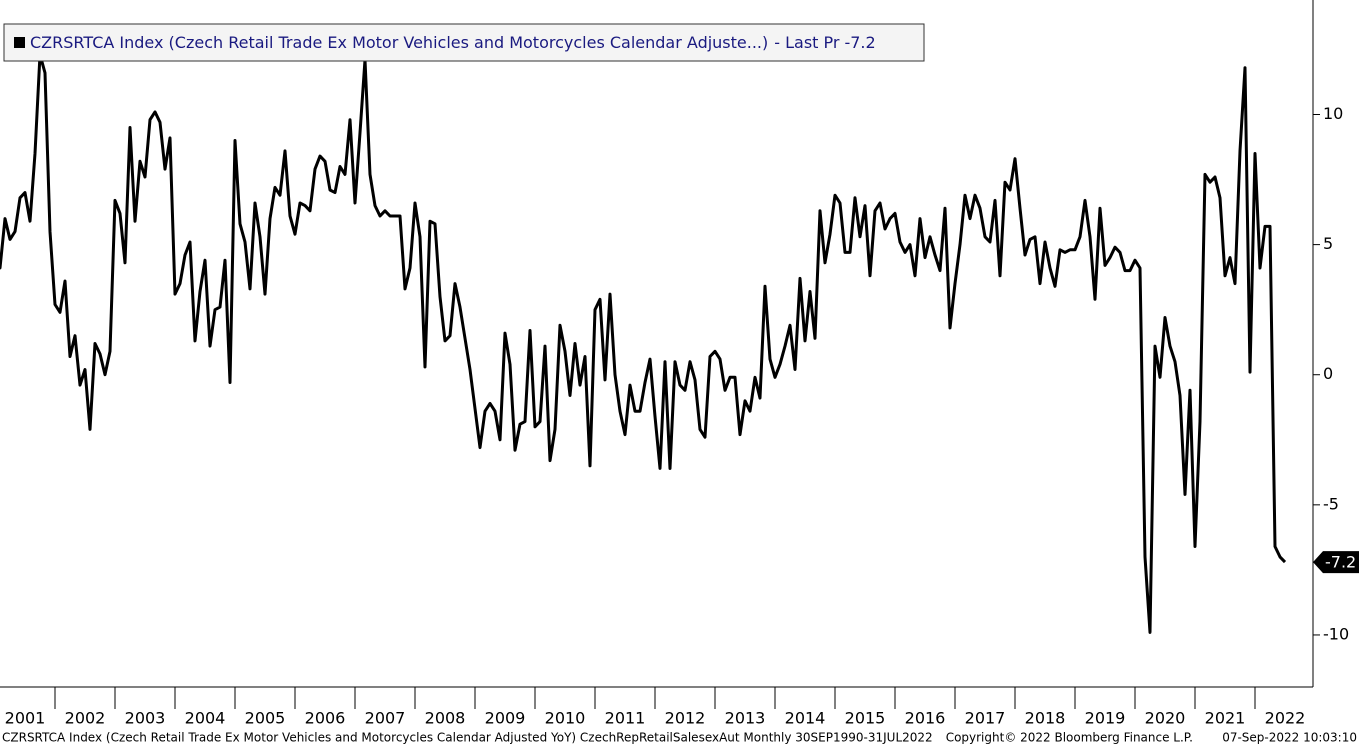 The height and width of the screenshot is (747, 1359). I want to click on x-tick-label: 2022, so click(1285, 718).